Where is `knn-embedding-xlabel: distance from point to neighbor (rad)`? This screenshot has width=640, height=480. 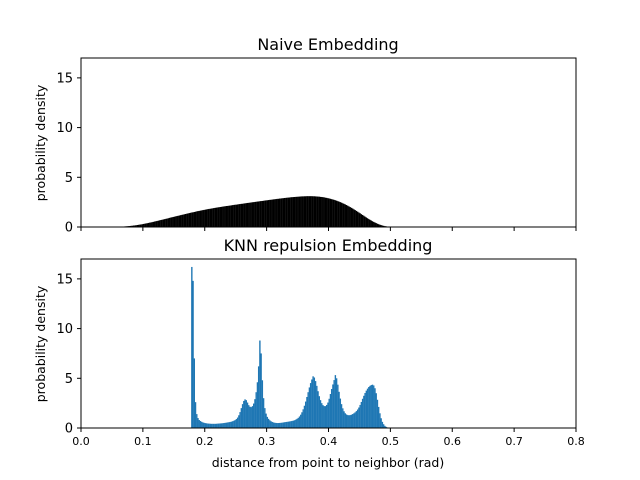 knn-embedding-xlabel: distance from point to neighbor (rad) is located at coordinates (328, 462).